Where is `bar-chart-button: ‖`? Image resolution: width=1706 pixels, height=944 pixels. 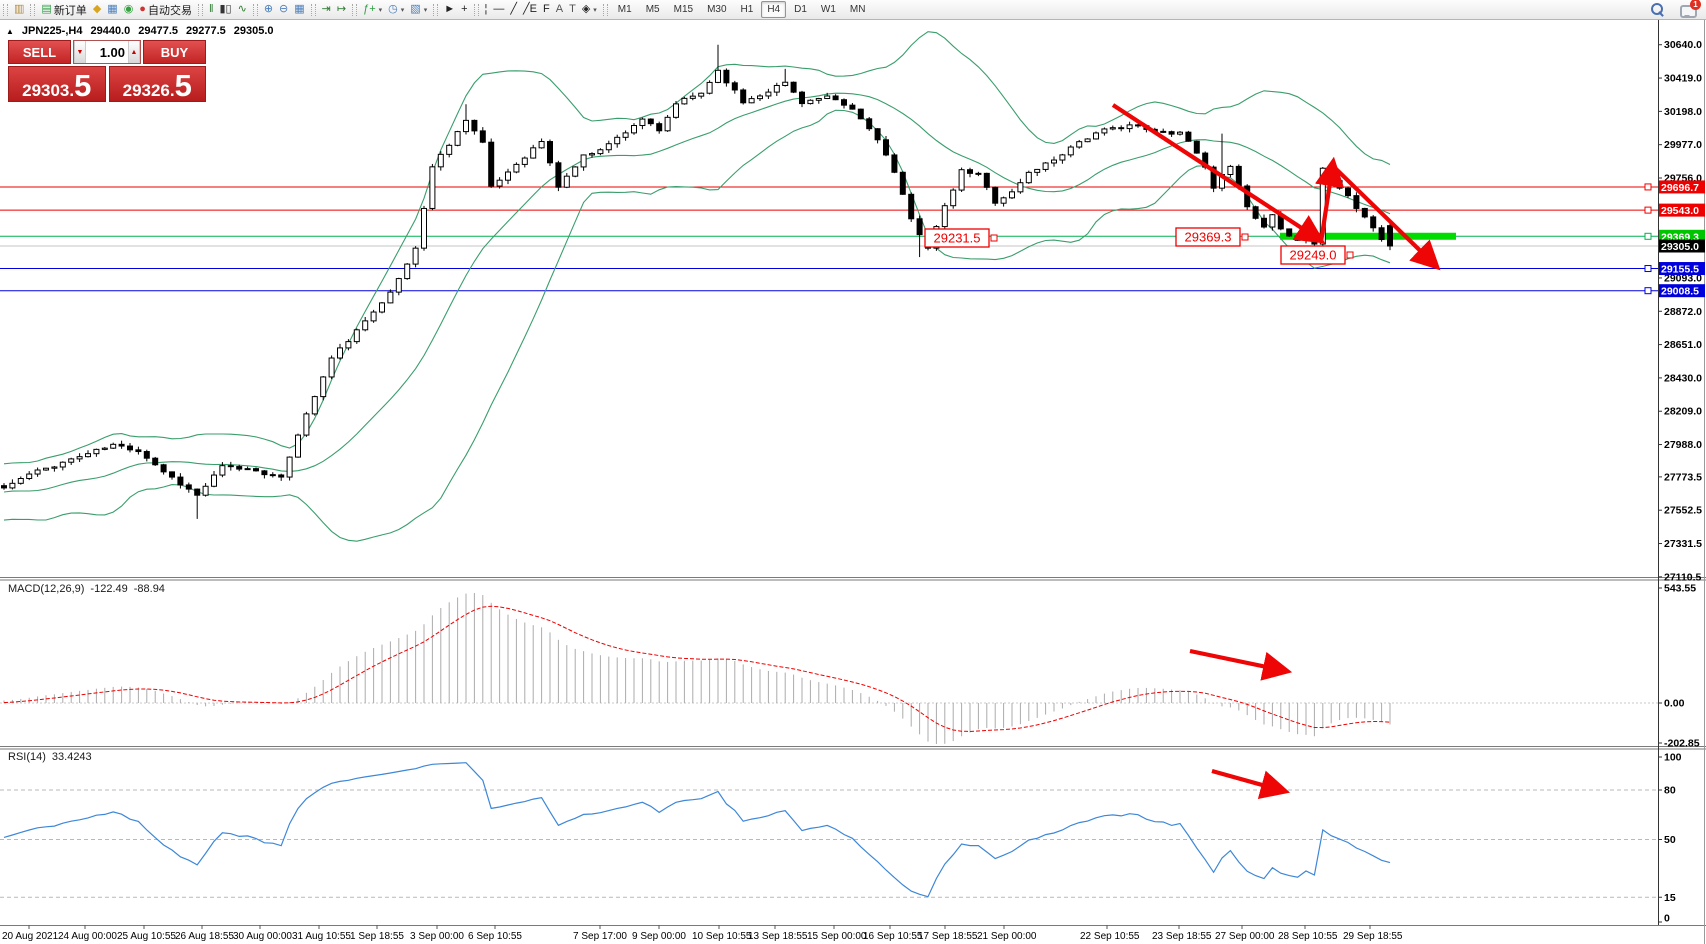
bar-chart-button: ‖ is located at coordinates (211, 9).